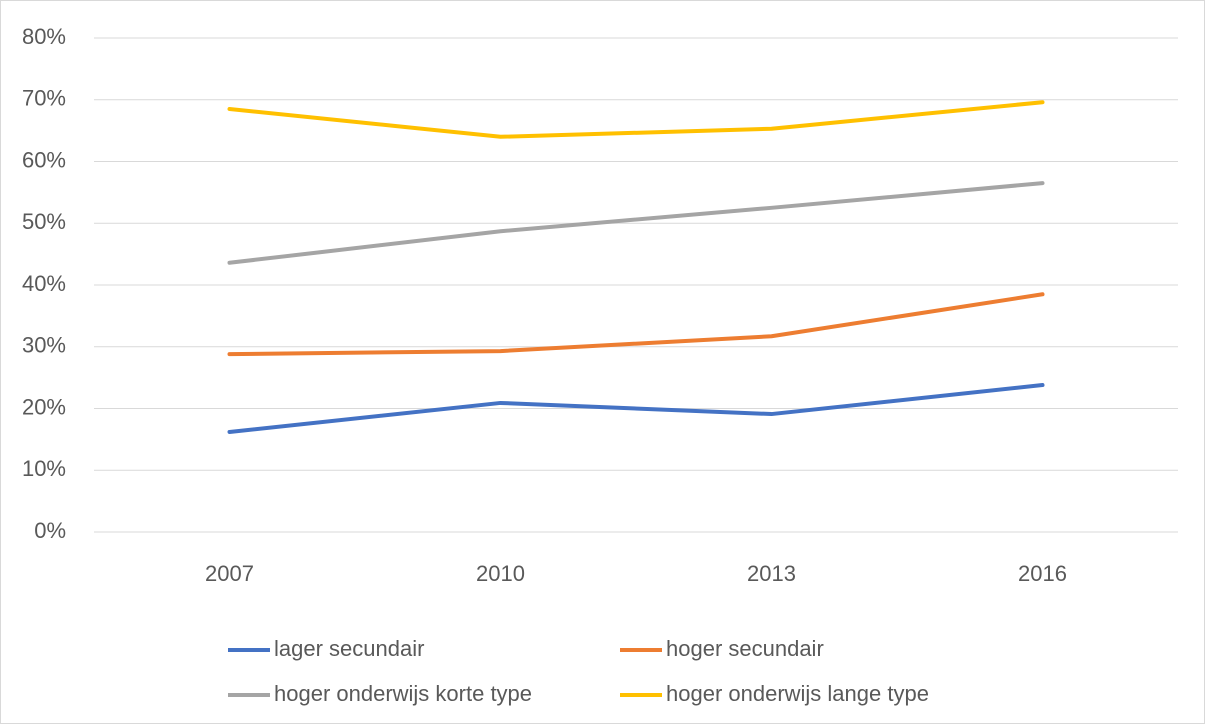 The image size is (1205, 724). I want to click on y-tick-label: 70%, so click(44, 98).